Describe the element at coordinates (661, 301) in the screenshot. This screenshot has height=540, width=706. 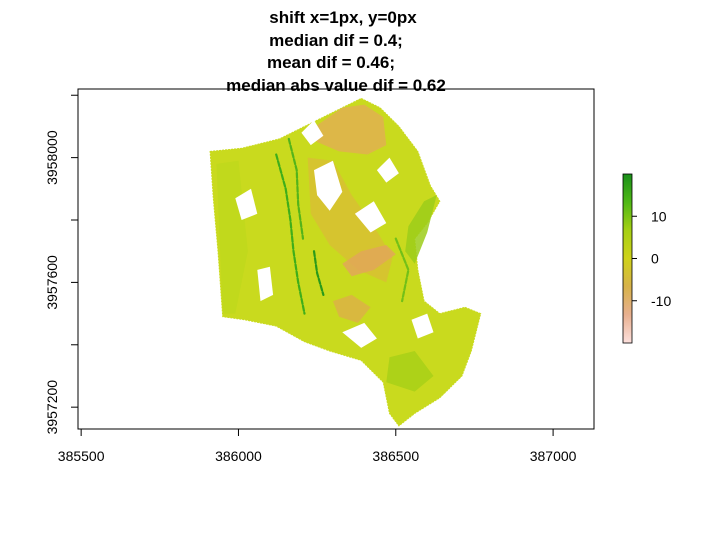
I see `colorbar-tick-label-2: -10` at that location.